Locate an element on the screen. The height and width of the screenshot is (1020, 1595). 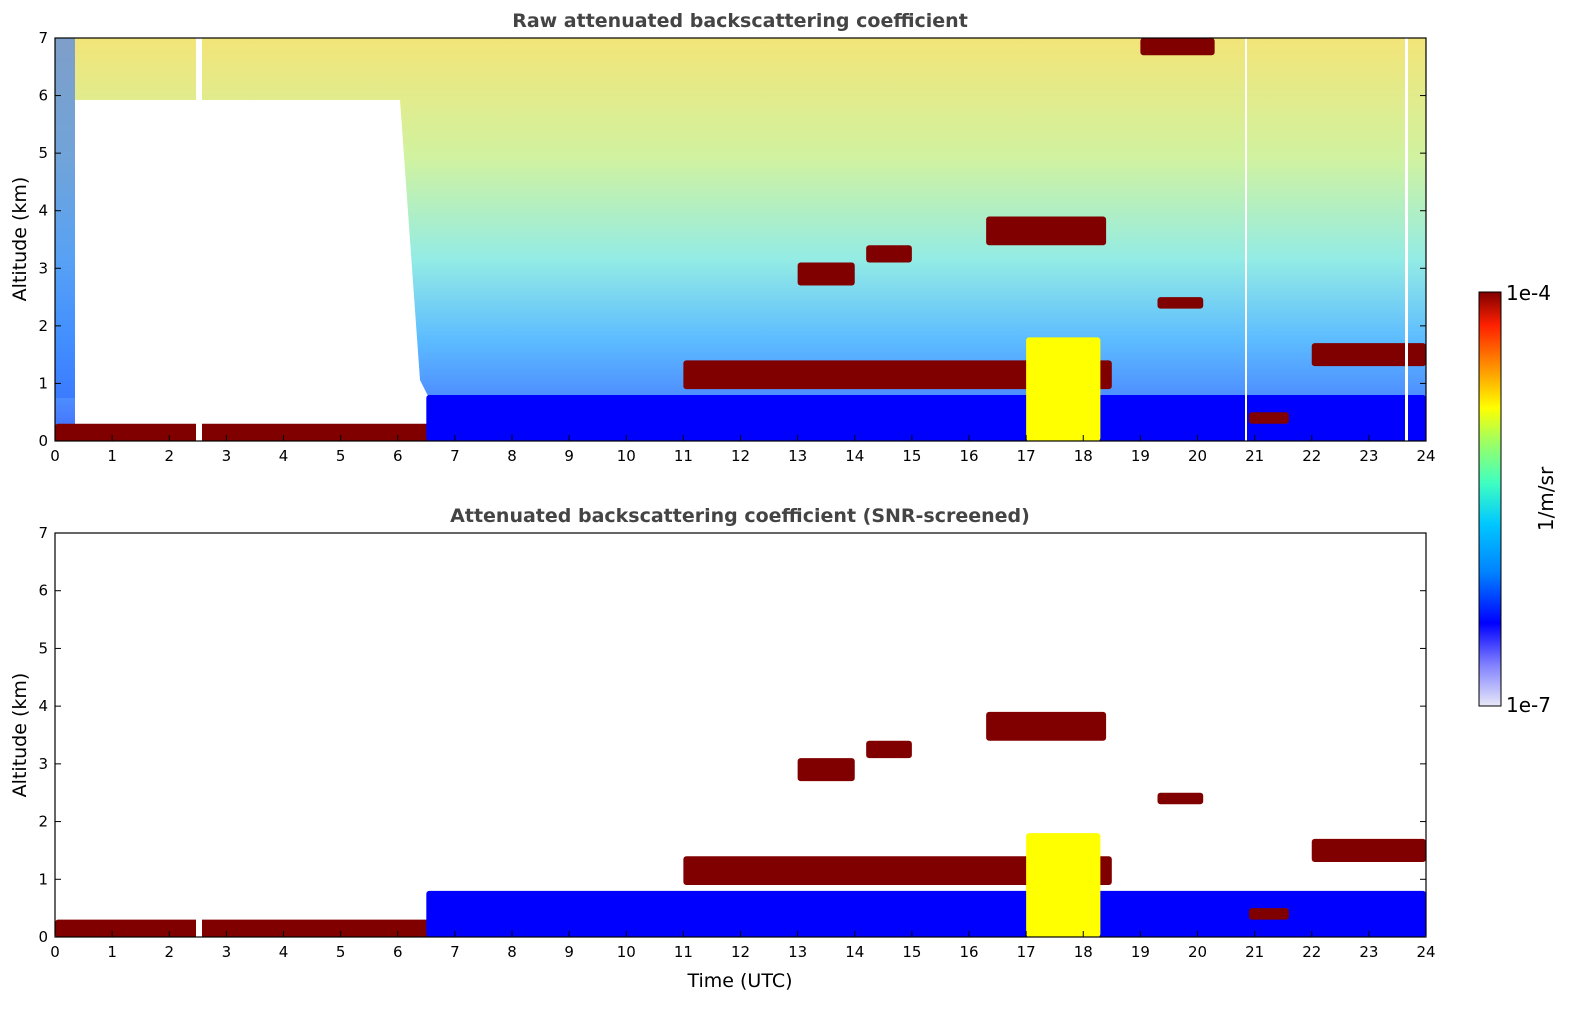
colorbar-unit-label: 1/m/sr is located at coordinates (1546, 498).